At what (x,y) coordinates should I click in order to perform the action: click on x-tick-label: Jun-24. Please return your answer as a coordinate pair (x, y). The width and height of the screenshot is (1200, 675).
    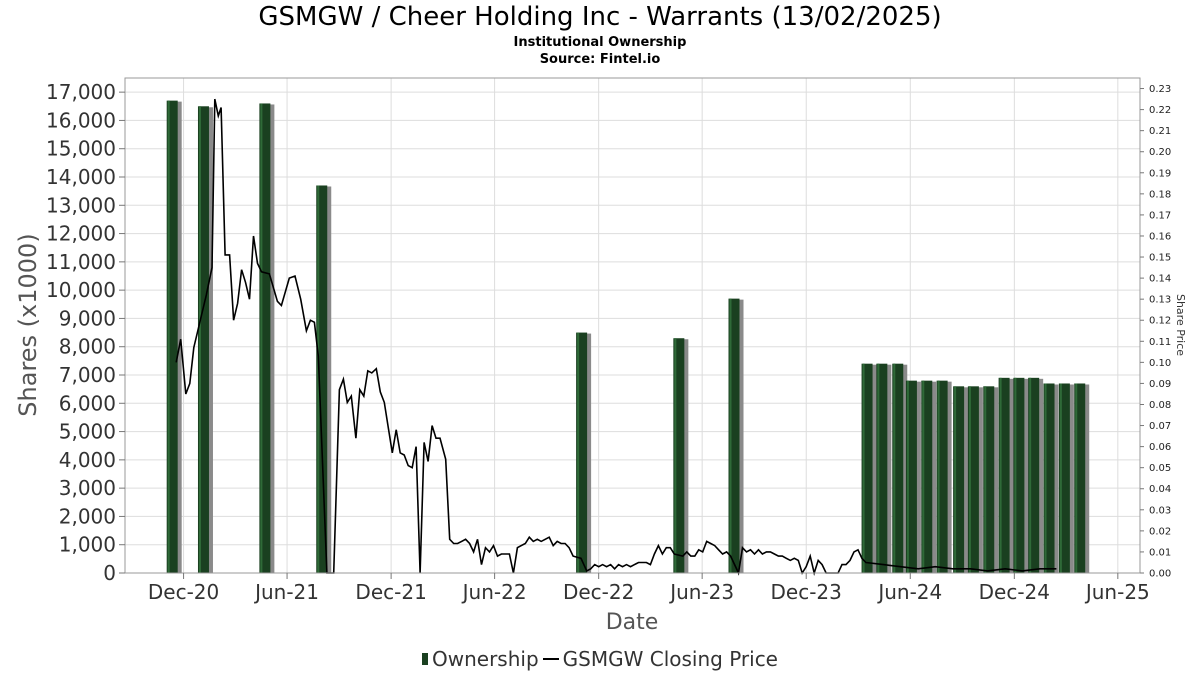
    Looking at the image, I should click on (909, 592).